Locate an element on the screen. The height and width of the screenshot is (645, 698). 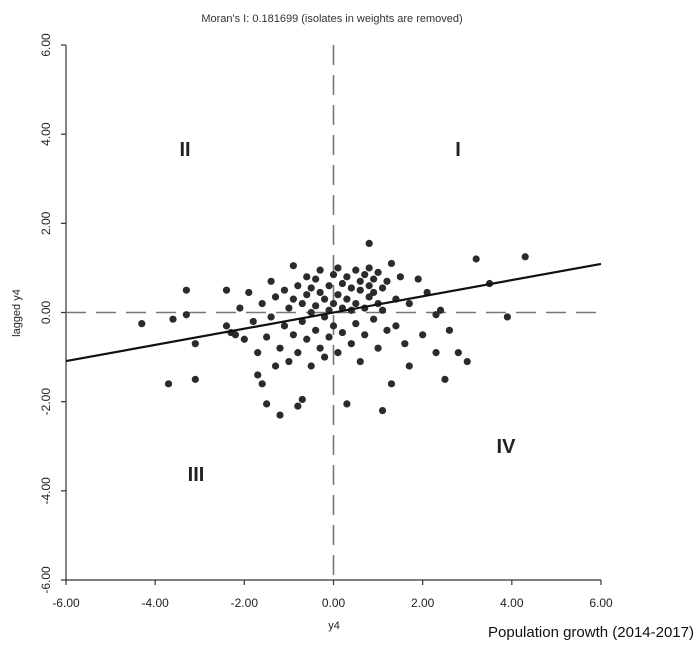
y-axis-ticks: -6.00 -4.00 -2.00 0.00 2.00 4.00 6.00 is located at coordinates (52, 313).